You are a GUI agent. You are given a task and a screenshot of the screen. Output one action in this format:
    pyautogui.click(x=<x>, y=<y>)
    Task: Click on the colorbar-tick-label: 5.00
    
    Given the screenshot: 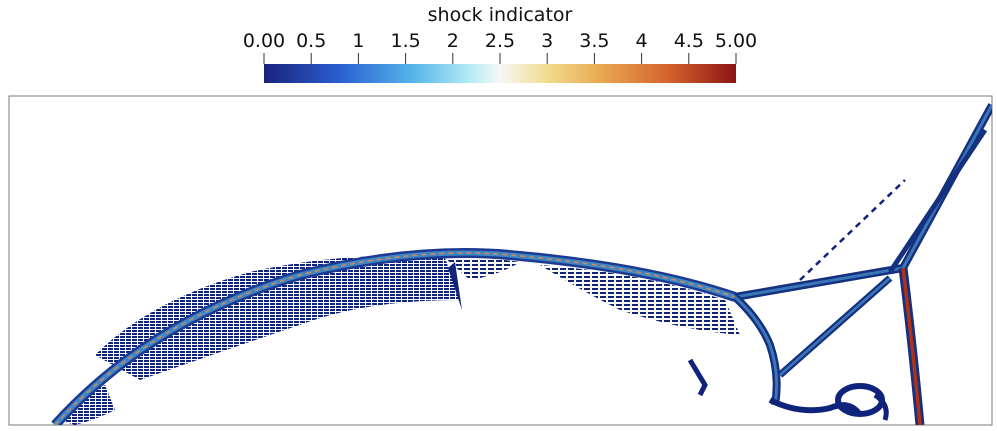 What is the action you would take?
    pyautogui.click(x=736, y=41)
    